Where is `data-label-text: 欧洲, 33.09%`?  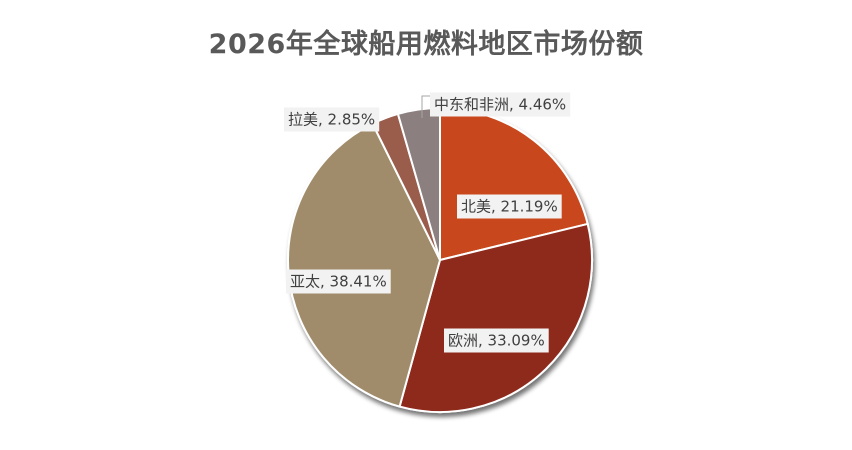
data-label-text: 欧洲, 33.09% is located at coordinates (496, 341).